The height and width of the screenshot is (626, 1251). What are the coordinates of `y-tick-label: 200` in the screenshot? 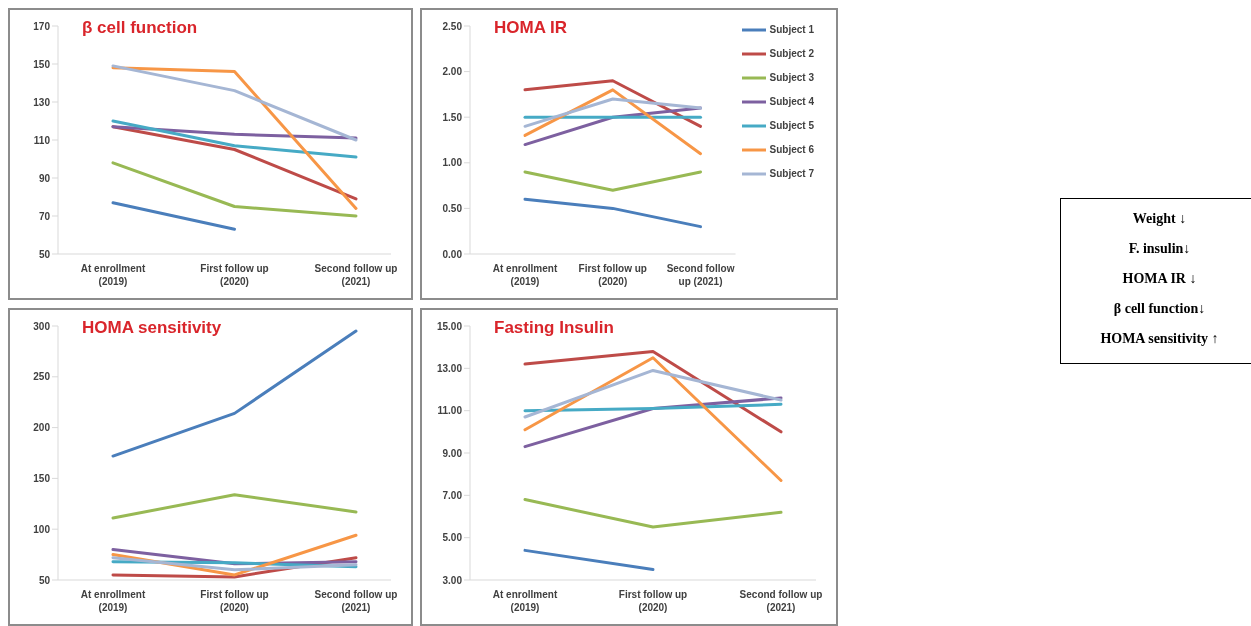 It's located at (42, 428).